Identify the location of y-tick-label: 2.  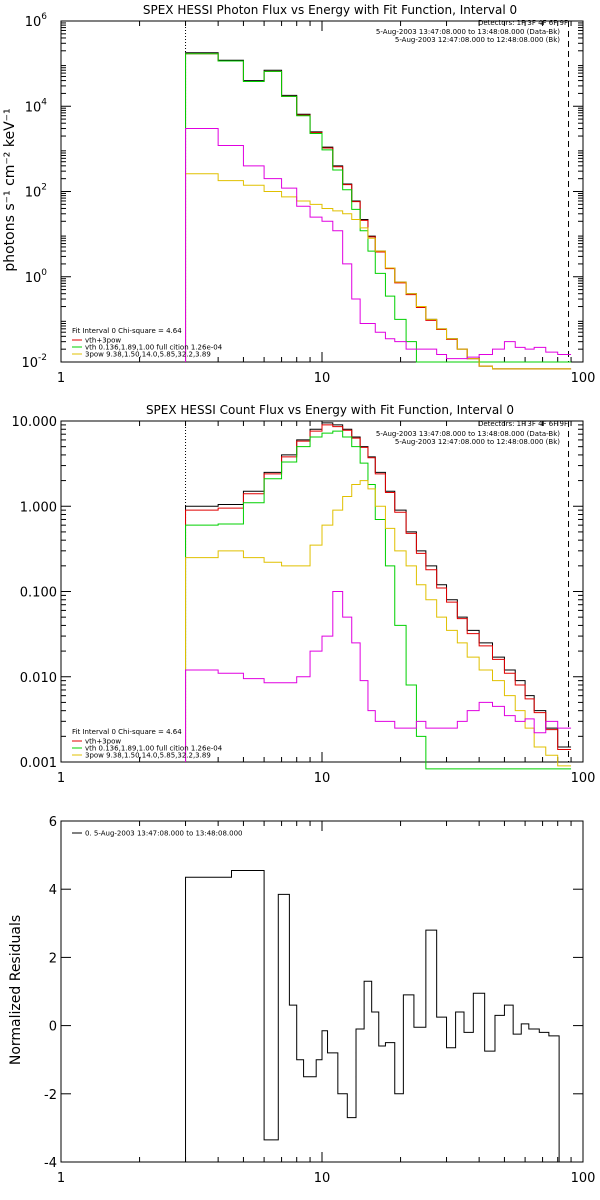
(53, 958).